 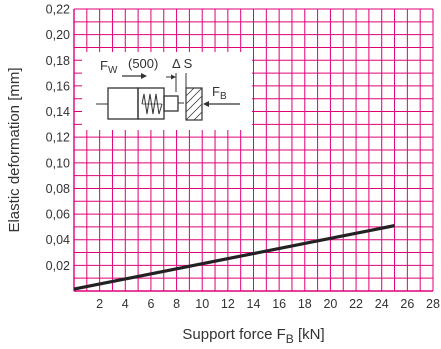 I want to click on inset-delta-label: Δ S, so click(x=182, y=63).